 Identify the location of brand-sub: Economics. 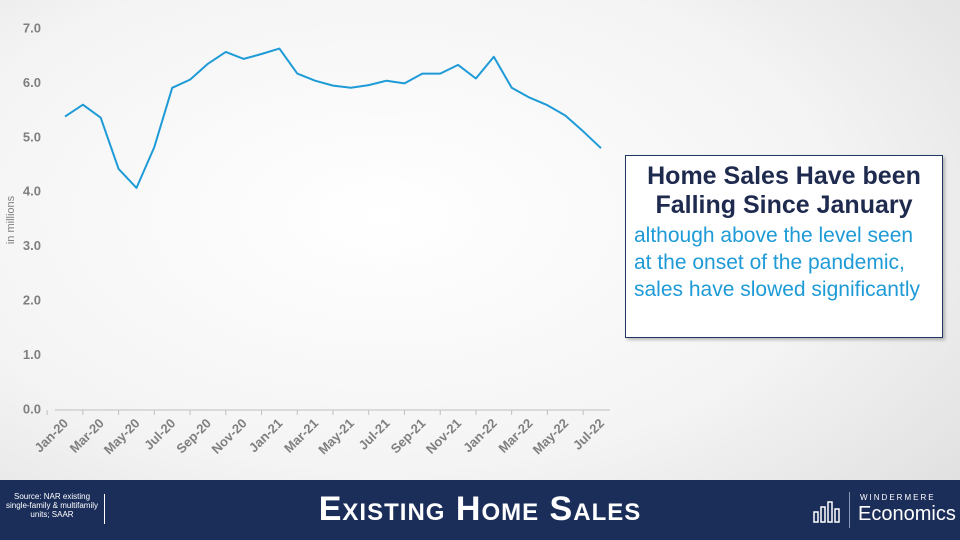
(907, 514).